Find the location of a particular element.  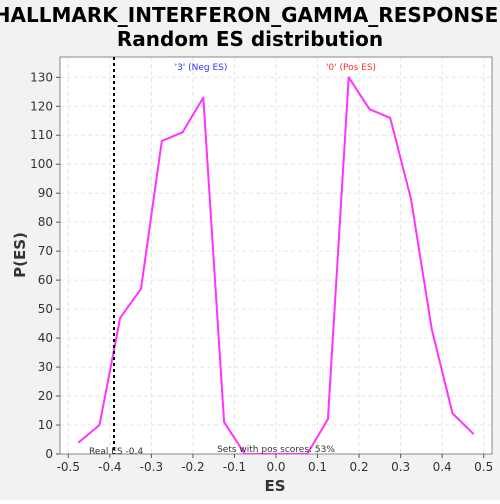

chart-title-line-2: Random ES distribution is located at coordinates (250, 39).